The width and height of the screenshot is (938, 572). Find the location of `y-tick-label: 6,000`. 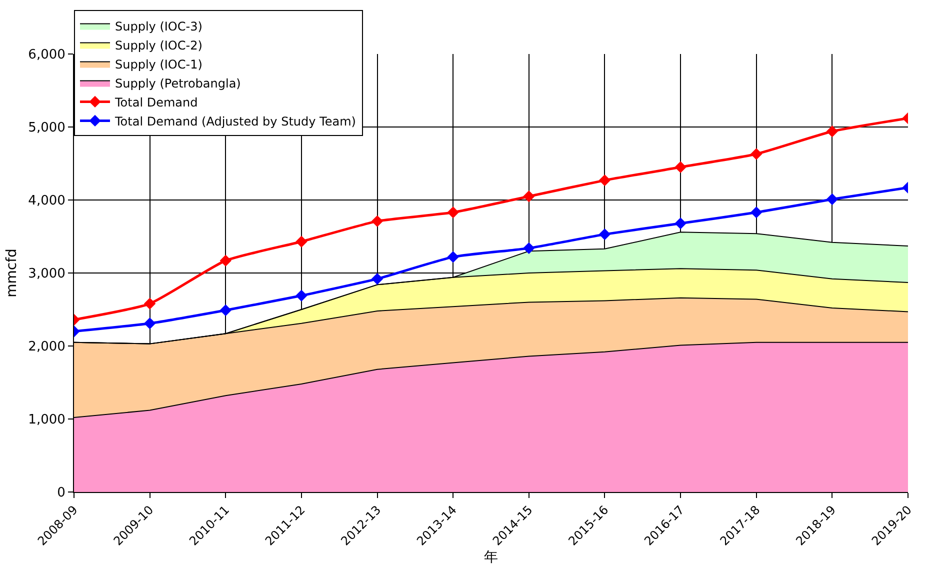

y-tick-label: 6,000 is located at coordinates (47, 55).